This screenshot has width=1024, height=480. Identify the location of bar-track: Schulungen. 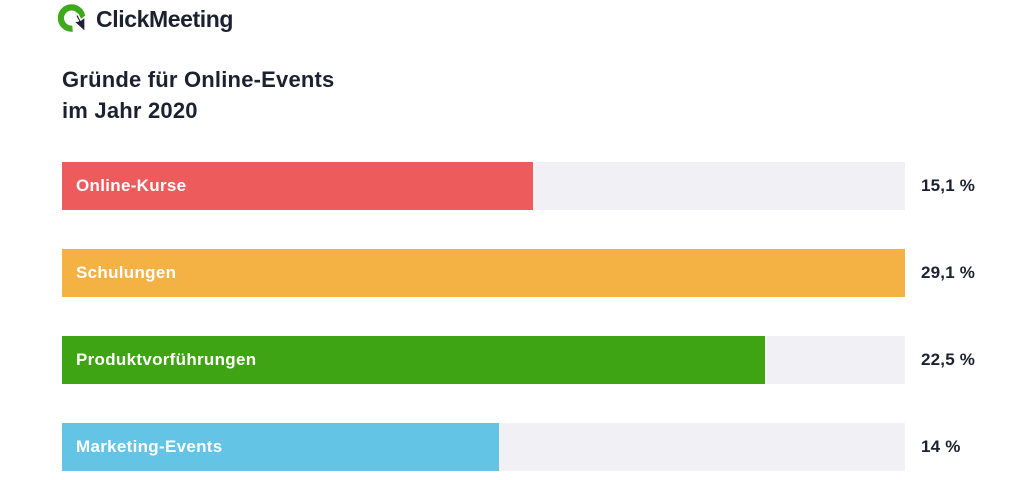
(483, 273).